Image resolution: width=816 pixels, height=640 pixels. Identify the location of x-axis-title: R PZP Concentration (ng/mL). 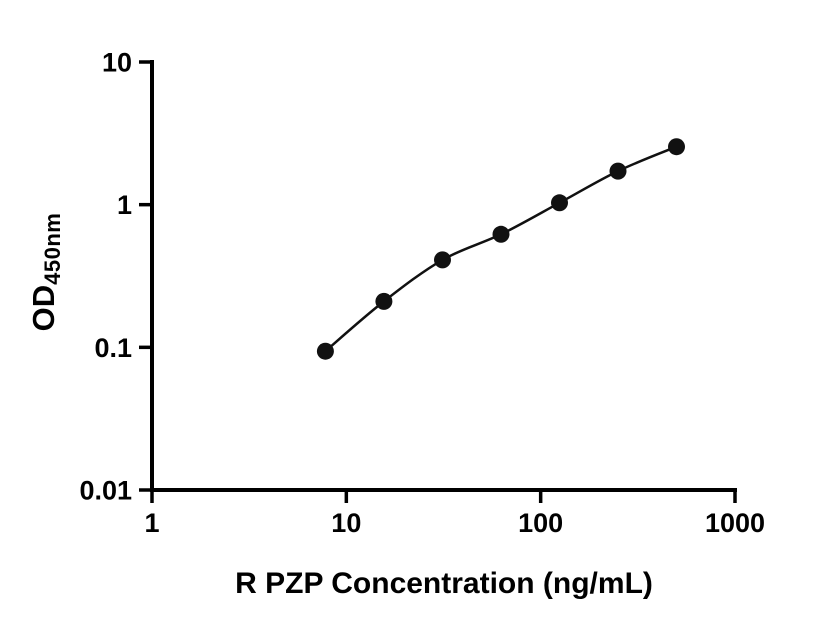
(444, 583).